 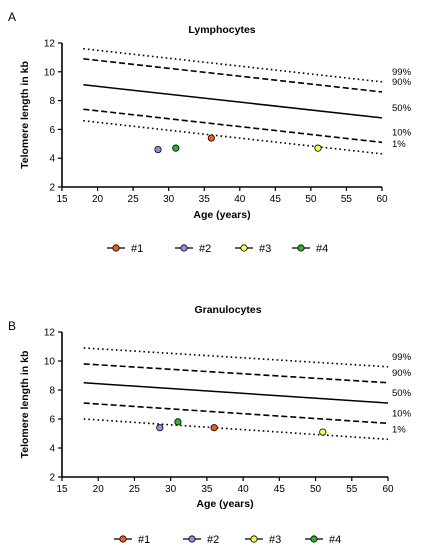 What do you see at coordinates (221, 30) in the screenshot?
I see `chart-title: Lymphocytes` at bounding box center [221, 30].